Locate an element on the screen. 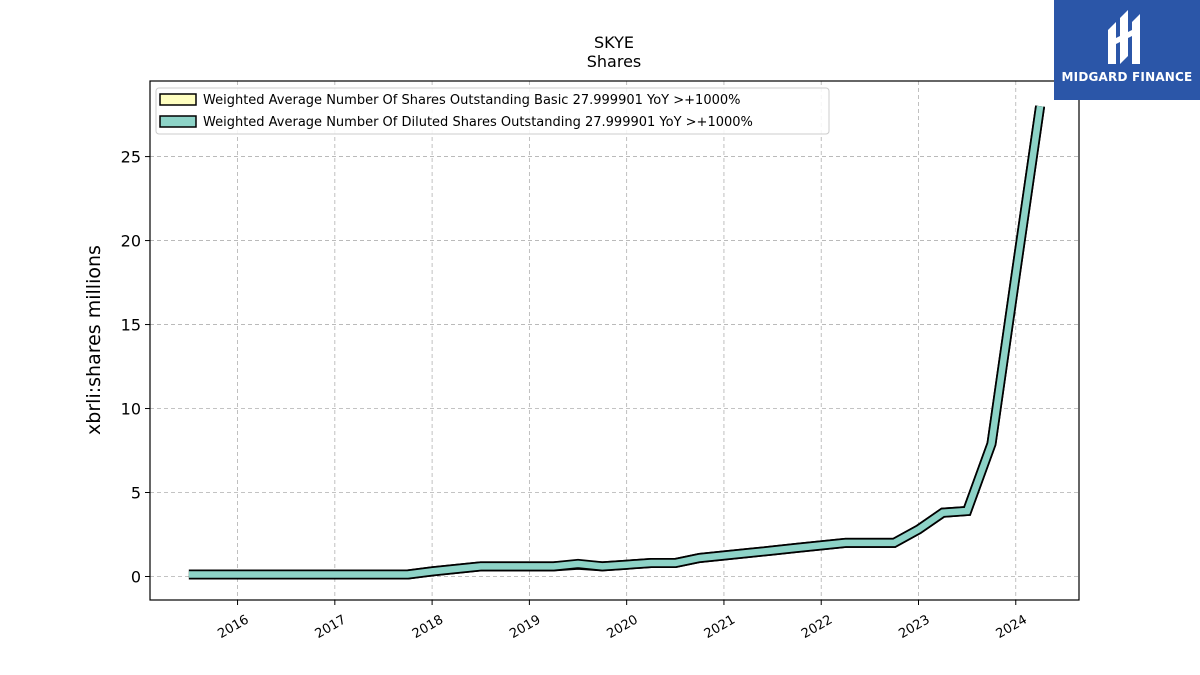  x-tick-label: 2020 is located at coordinates (622, 627).